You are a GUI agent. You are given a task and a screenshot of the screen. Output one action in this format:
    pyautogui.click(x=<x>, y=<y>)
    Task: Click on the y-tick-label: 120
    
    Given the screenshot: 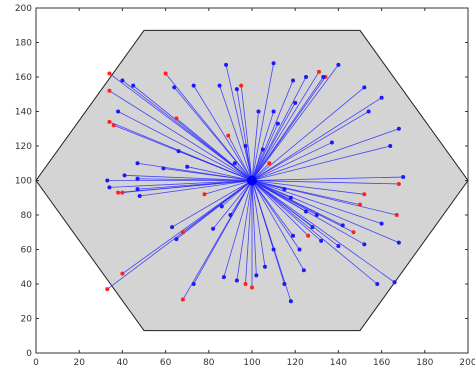 What is the action you would take?
    pyautogui.click(x=23, y=147)
    